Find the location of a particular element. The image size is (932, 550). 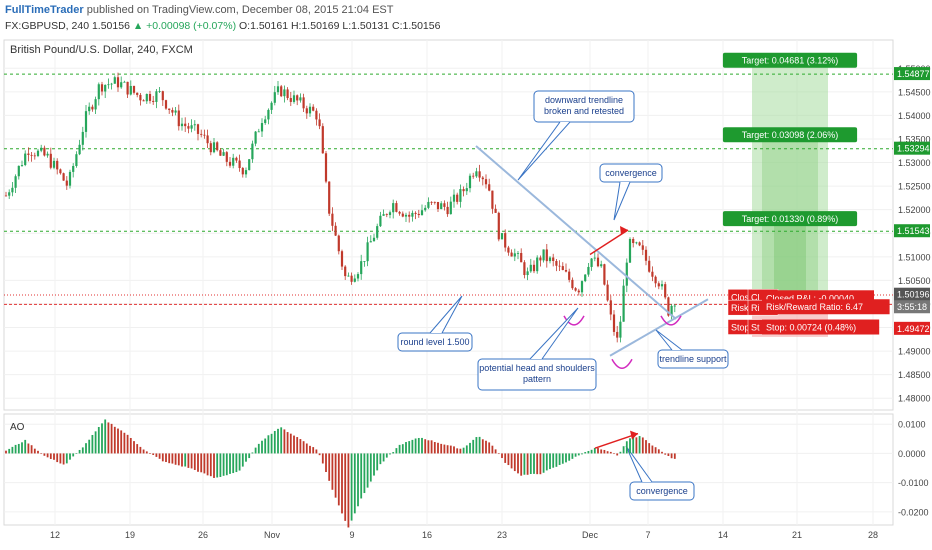

author-link: FullTimeTrader is located at coordinates (44, 10).